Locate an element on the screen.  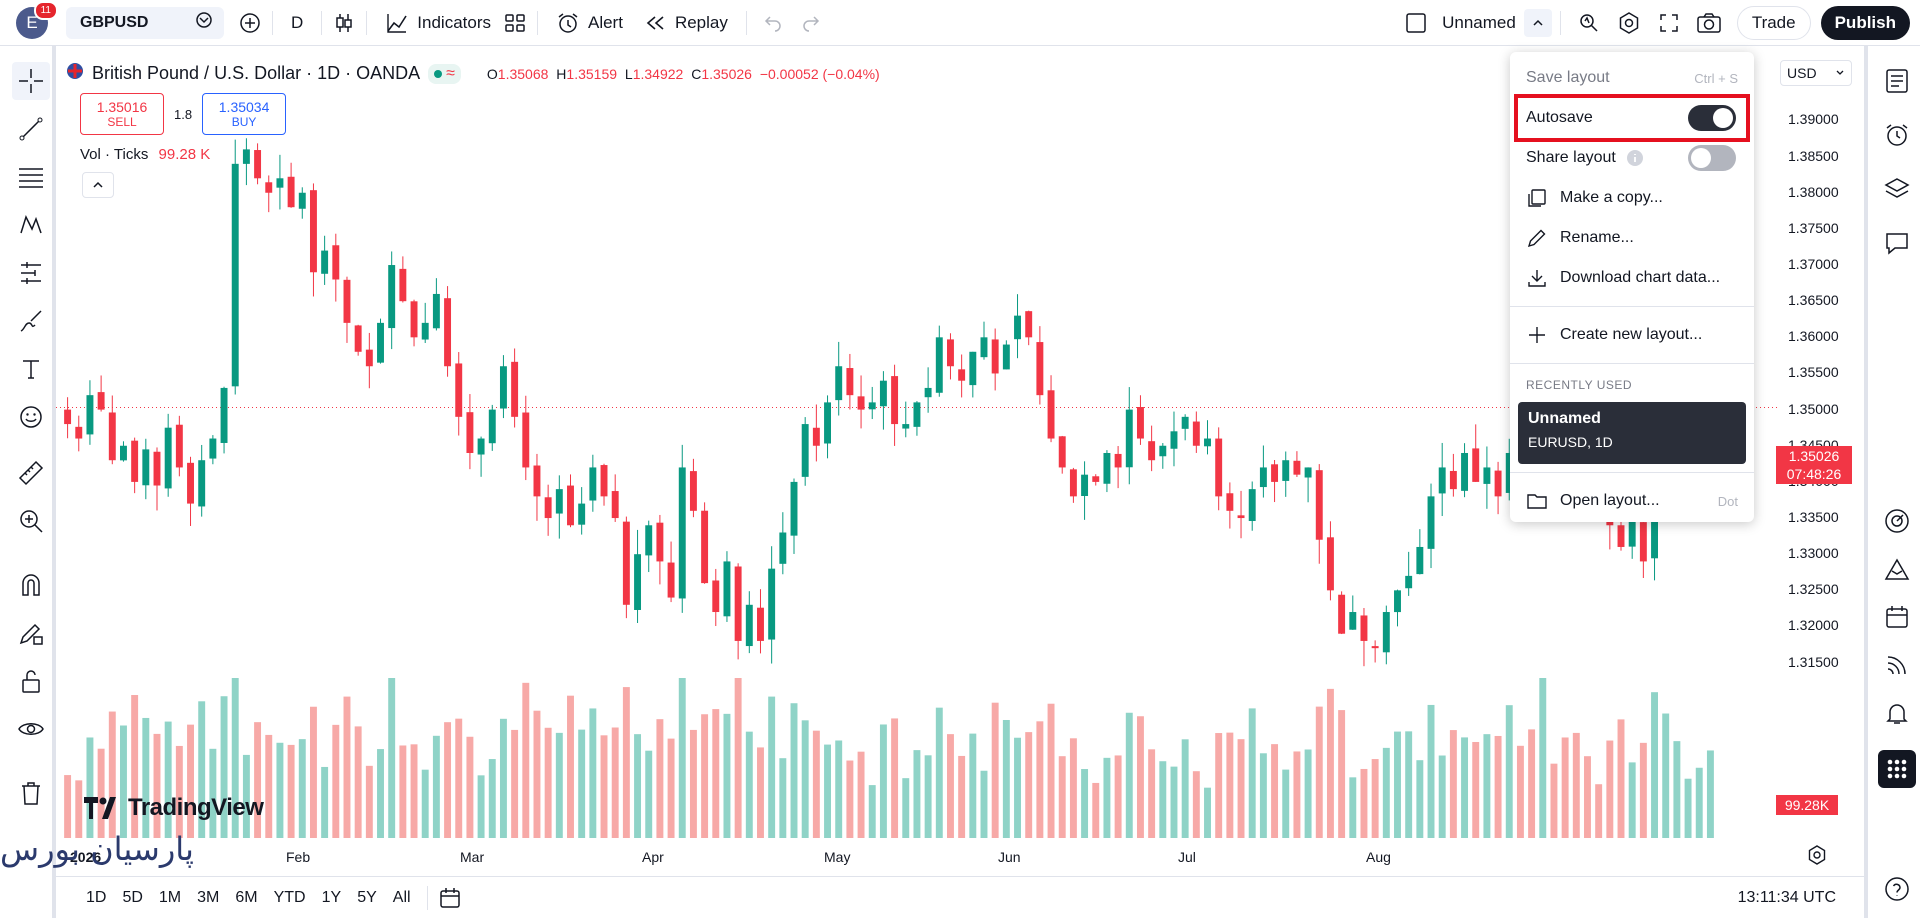
alerts-button is located at coordinates (1897, 135).